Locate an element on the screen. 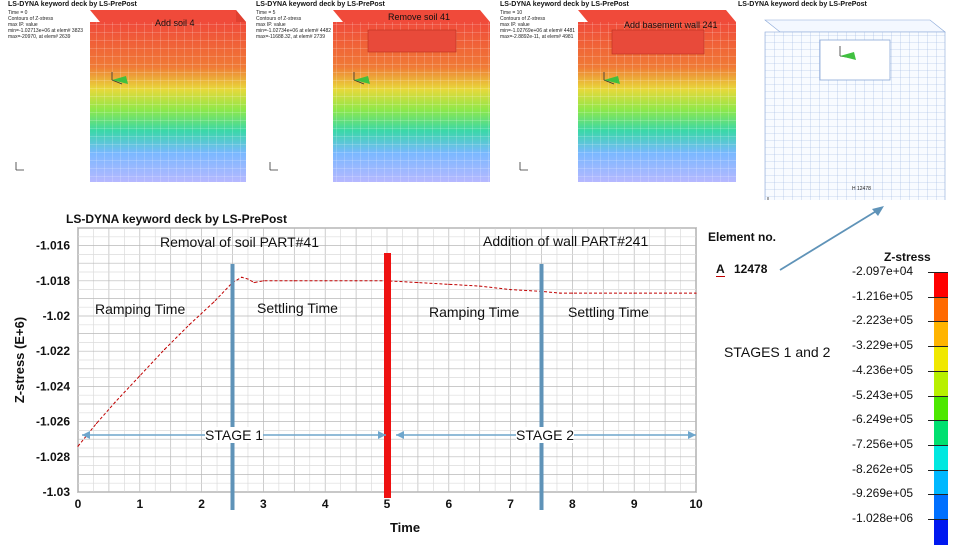 This screenshot has height=545, width=960. annotation-removal: Removal of soil PART#41 is located at coordinates (239, 242).